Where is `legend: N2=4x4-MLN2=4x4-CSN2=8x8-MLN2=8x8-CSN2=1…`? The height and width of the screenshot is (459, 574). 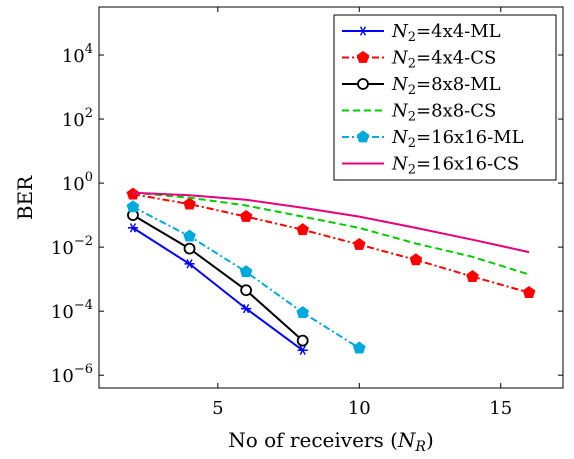 legend: N2=4x4-MLN2=4x4-CSN2=8x8-MLN2=8x8-CSN2=1… is located at coordinates (445, 97).